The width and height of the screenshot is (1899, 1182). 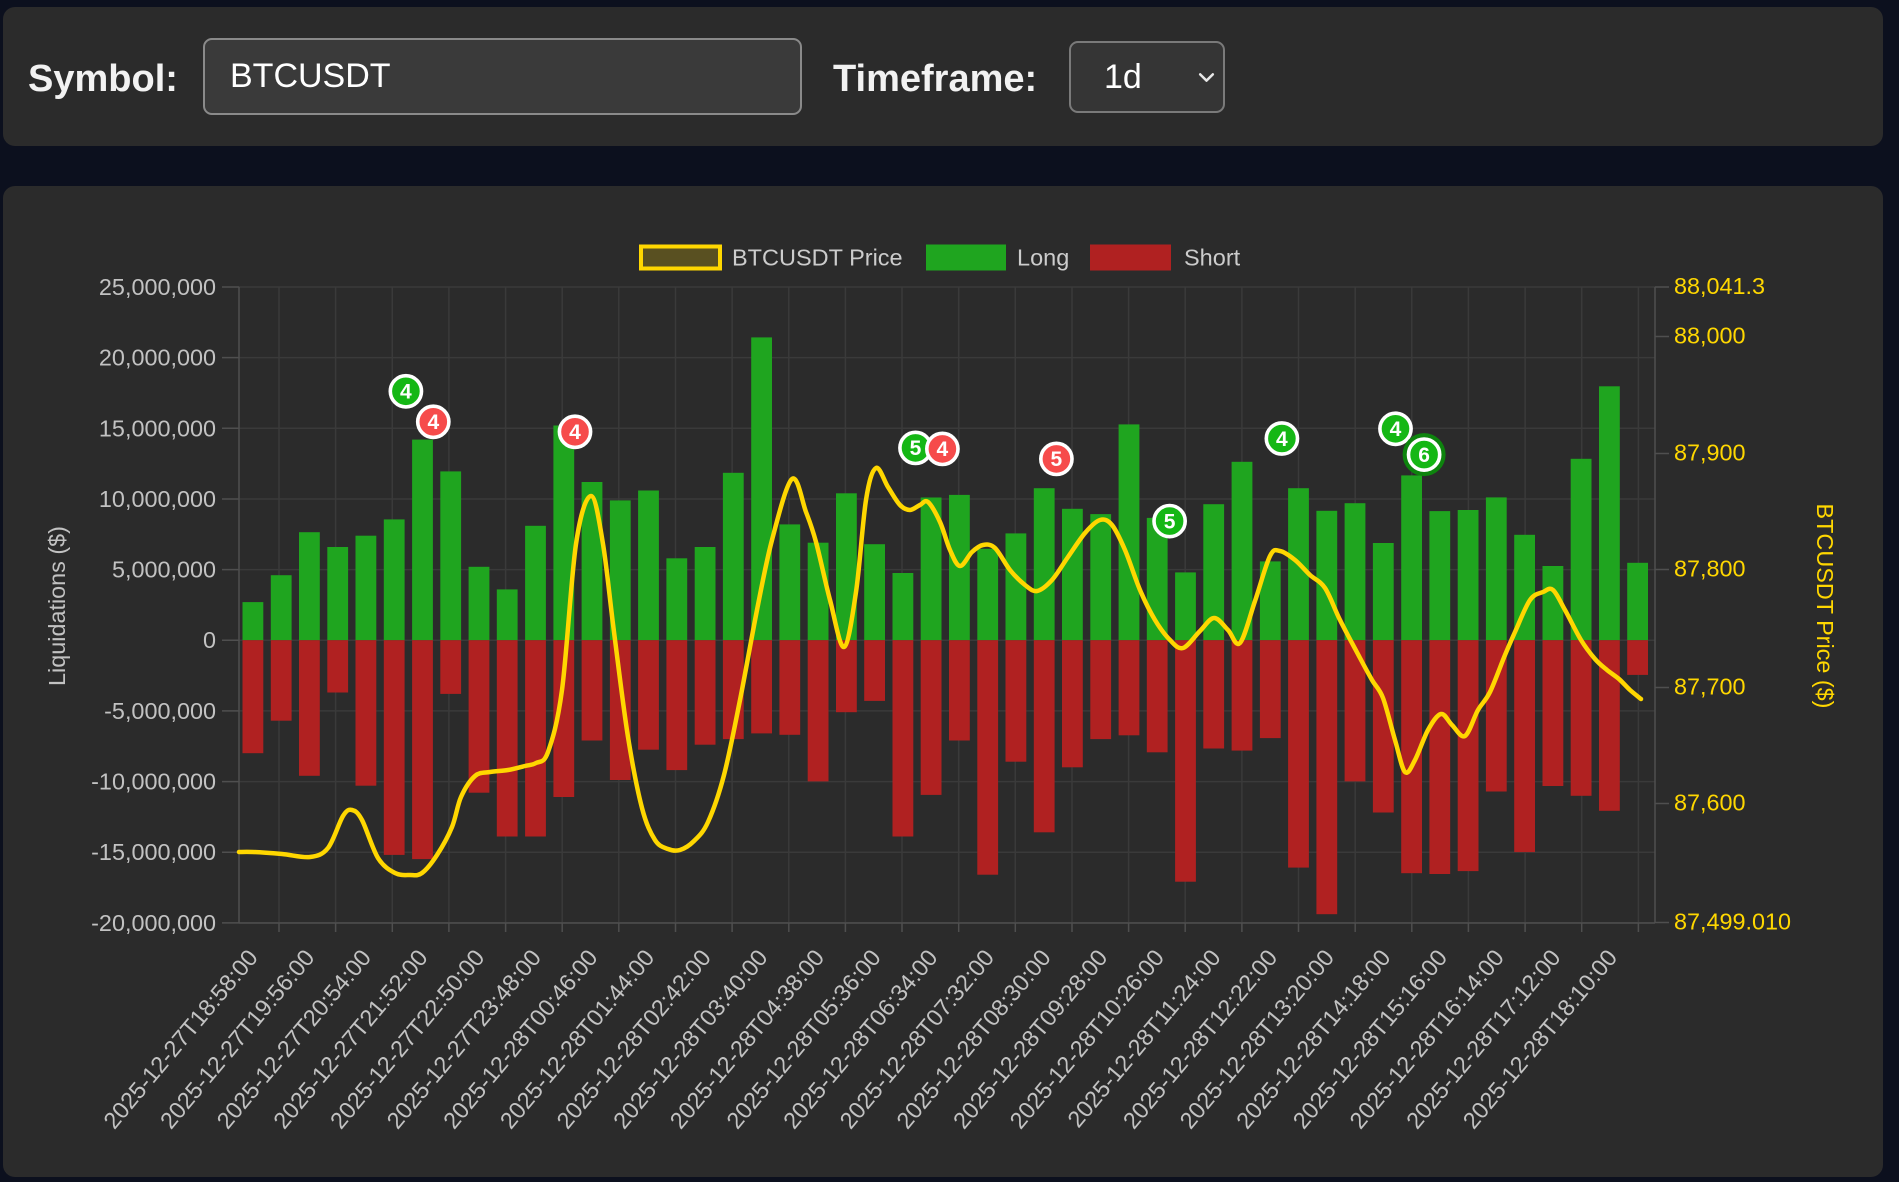 What do you see at coordinates (209, 640) in the screenshot?
I see `svg-text: 0` at bounding box center [209, 640].